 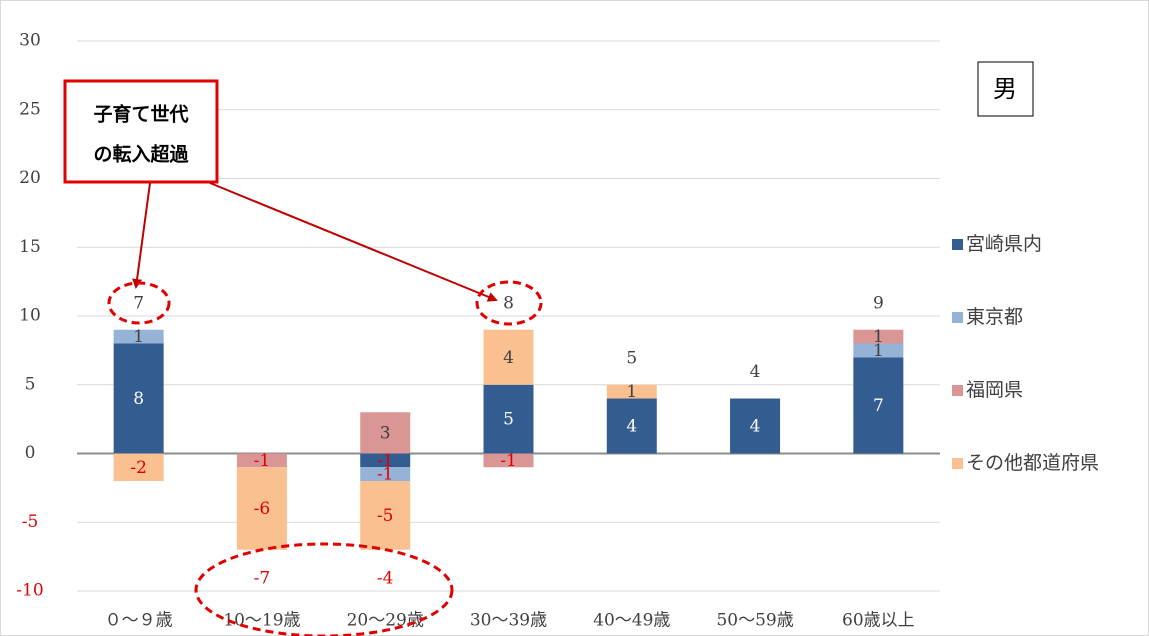 I want to click on data-label: 8, so click(x=138, y=399).